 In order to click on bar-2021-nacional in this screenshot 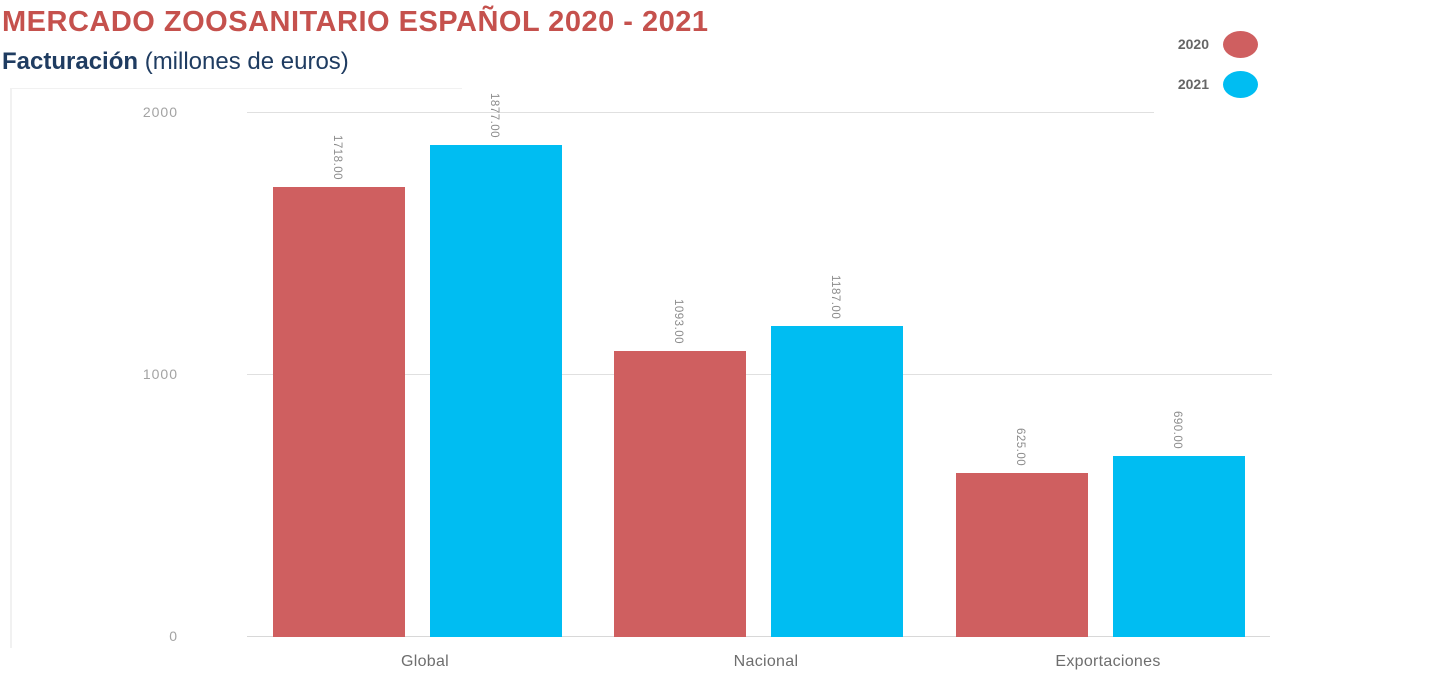, I will do `click(837, 481)`.